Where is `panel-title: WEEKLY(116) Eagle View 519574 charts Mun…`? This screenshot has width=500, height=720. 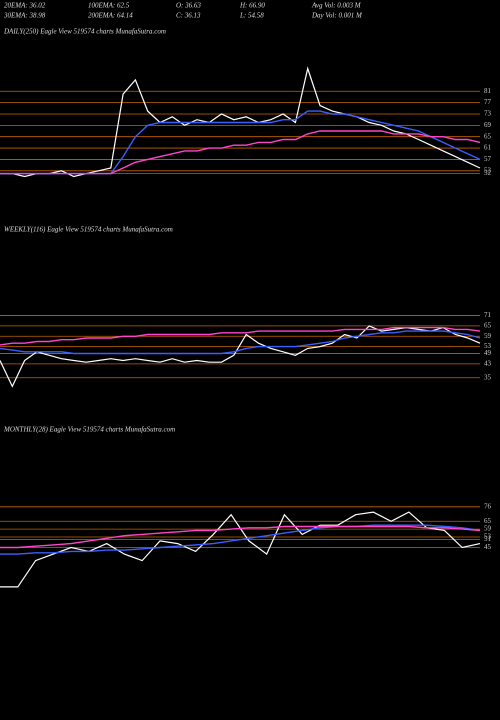 panel-title: WEEKLY(116) Eagle View 519574 charts Mun… is located at coordinates (88, 230).